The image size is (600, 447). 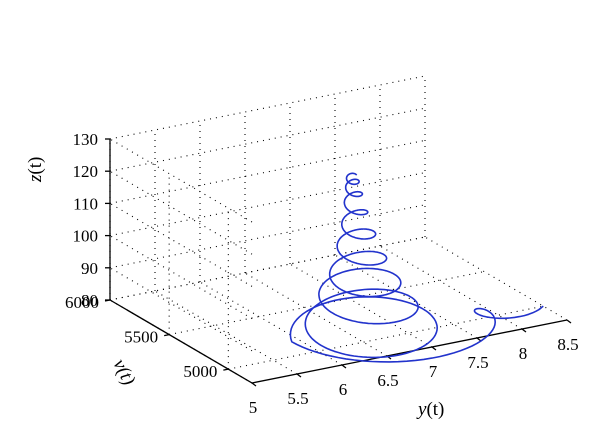 What do you see at coordinates (35, 166) in the screenshot?
I see `z-axis-label-arg: (t)` at bounding box center [35, 166].